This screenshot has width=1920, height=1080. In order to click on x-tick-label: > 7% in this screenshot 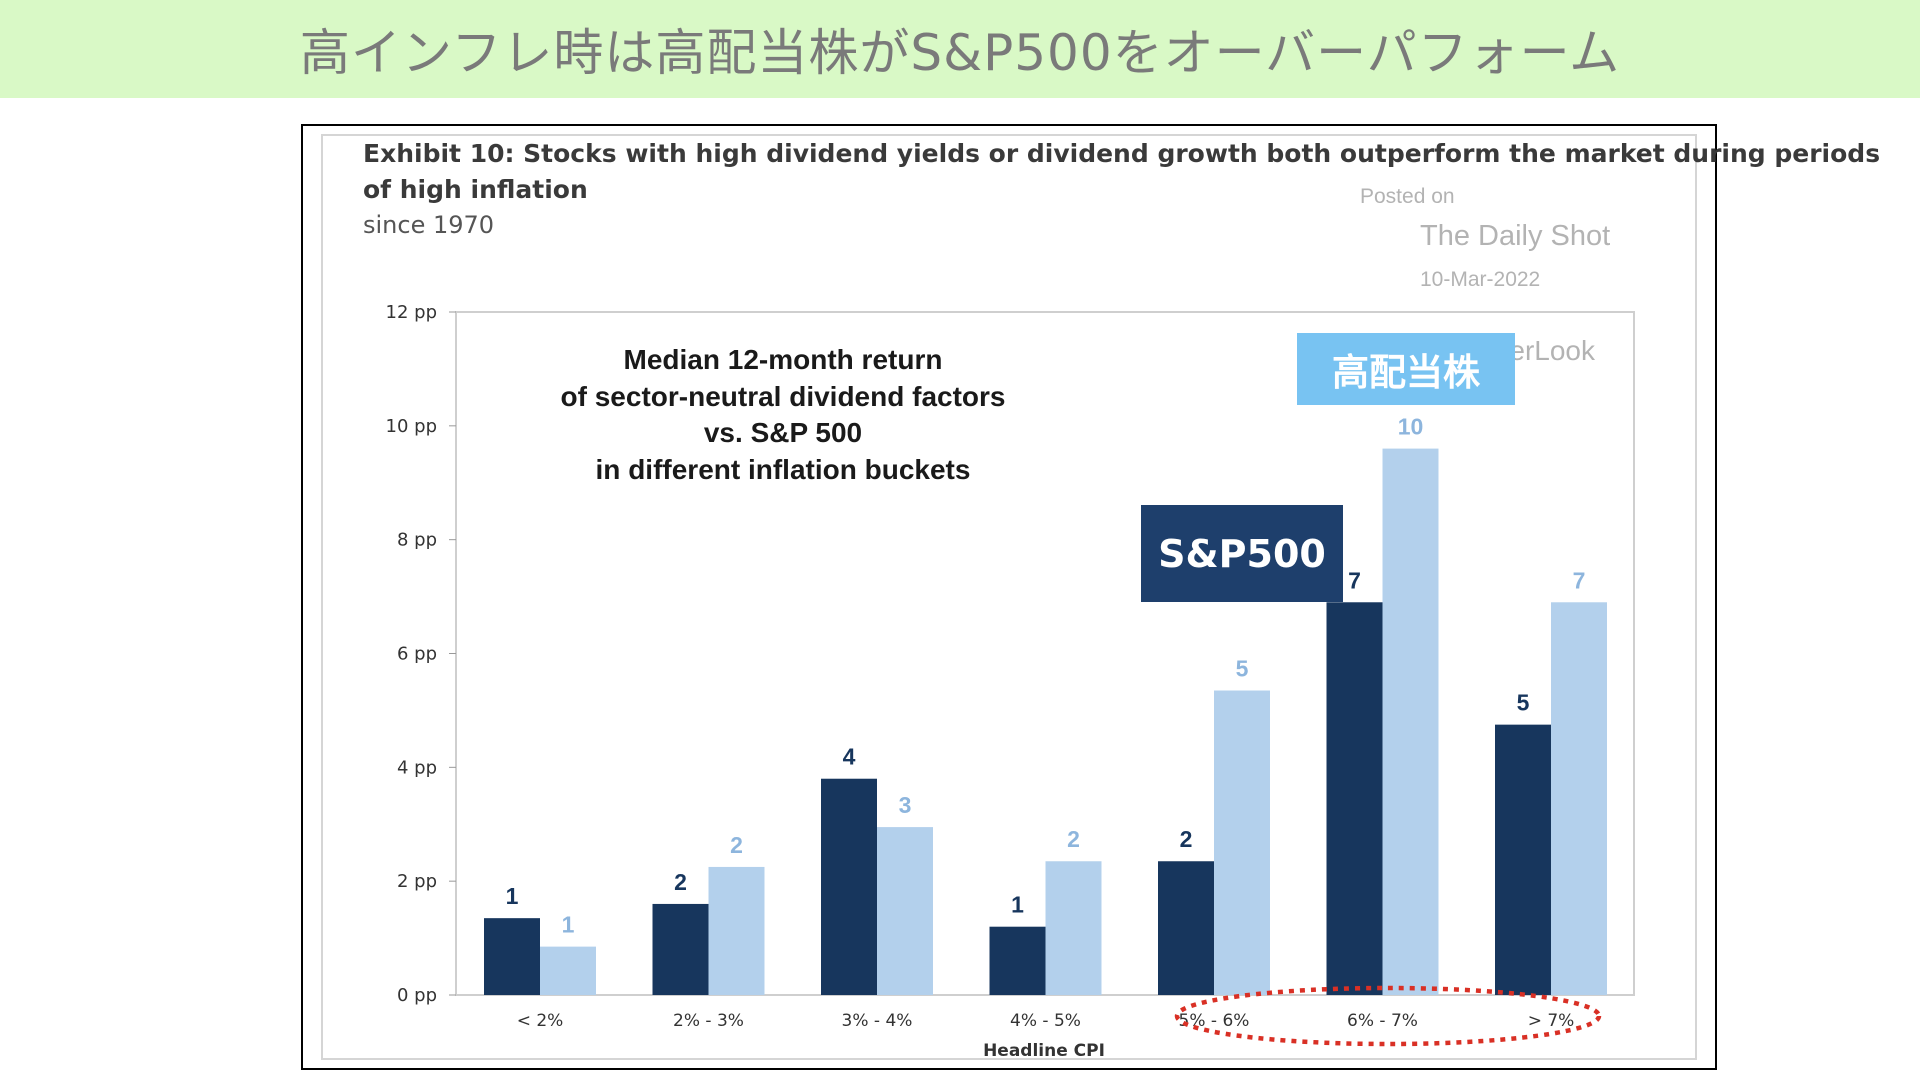, I will do `click(1551, 1021)`.